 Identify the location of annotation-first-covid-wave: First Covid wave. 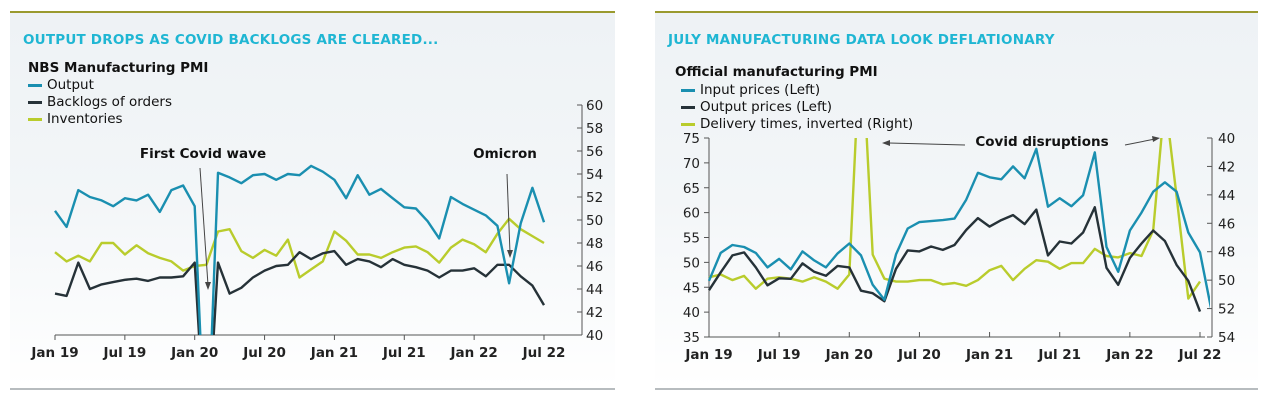
(203, 154).